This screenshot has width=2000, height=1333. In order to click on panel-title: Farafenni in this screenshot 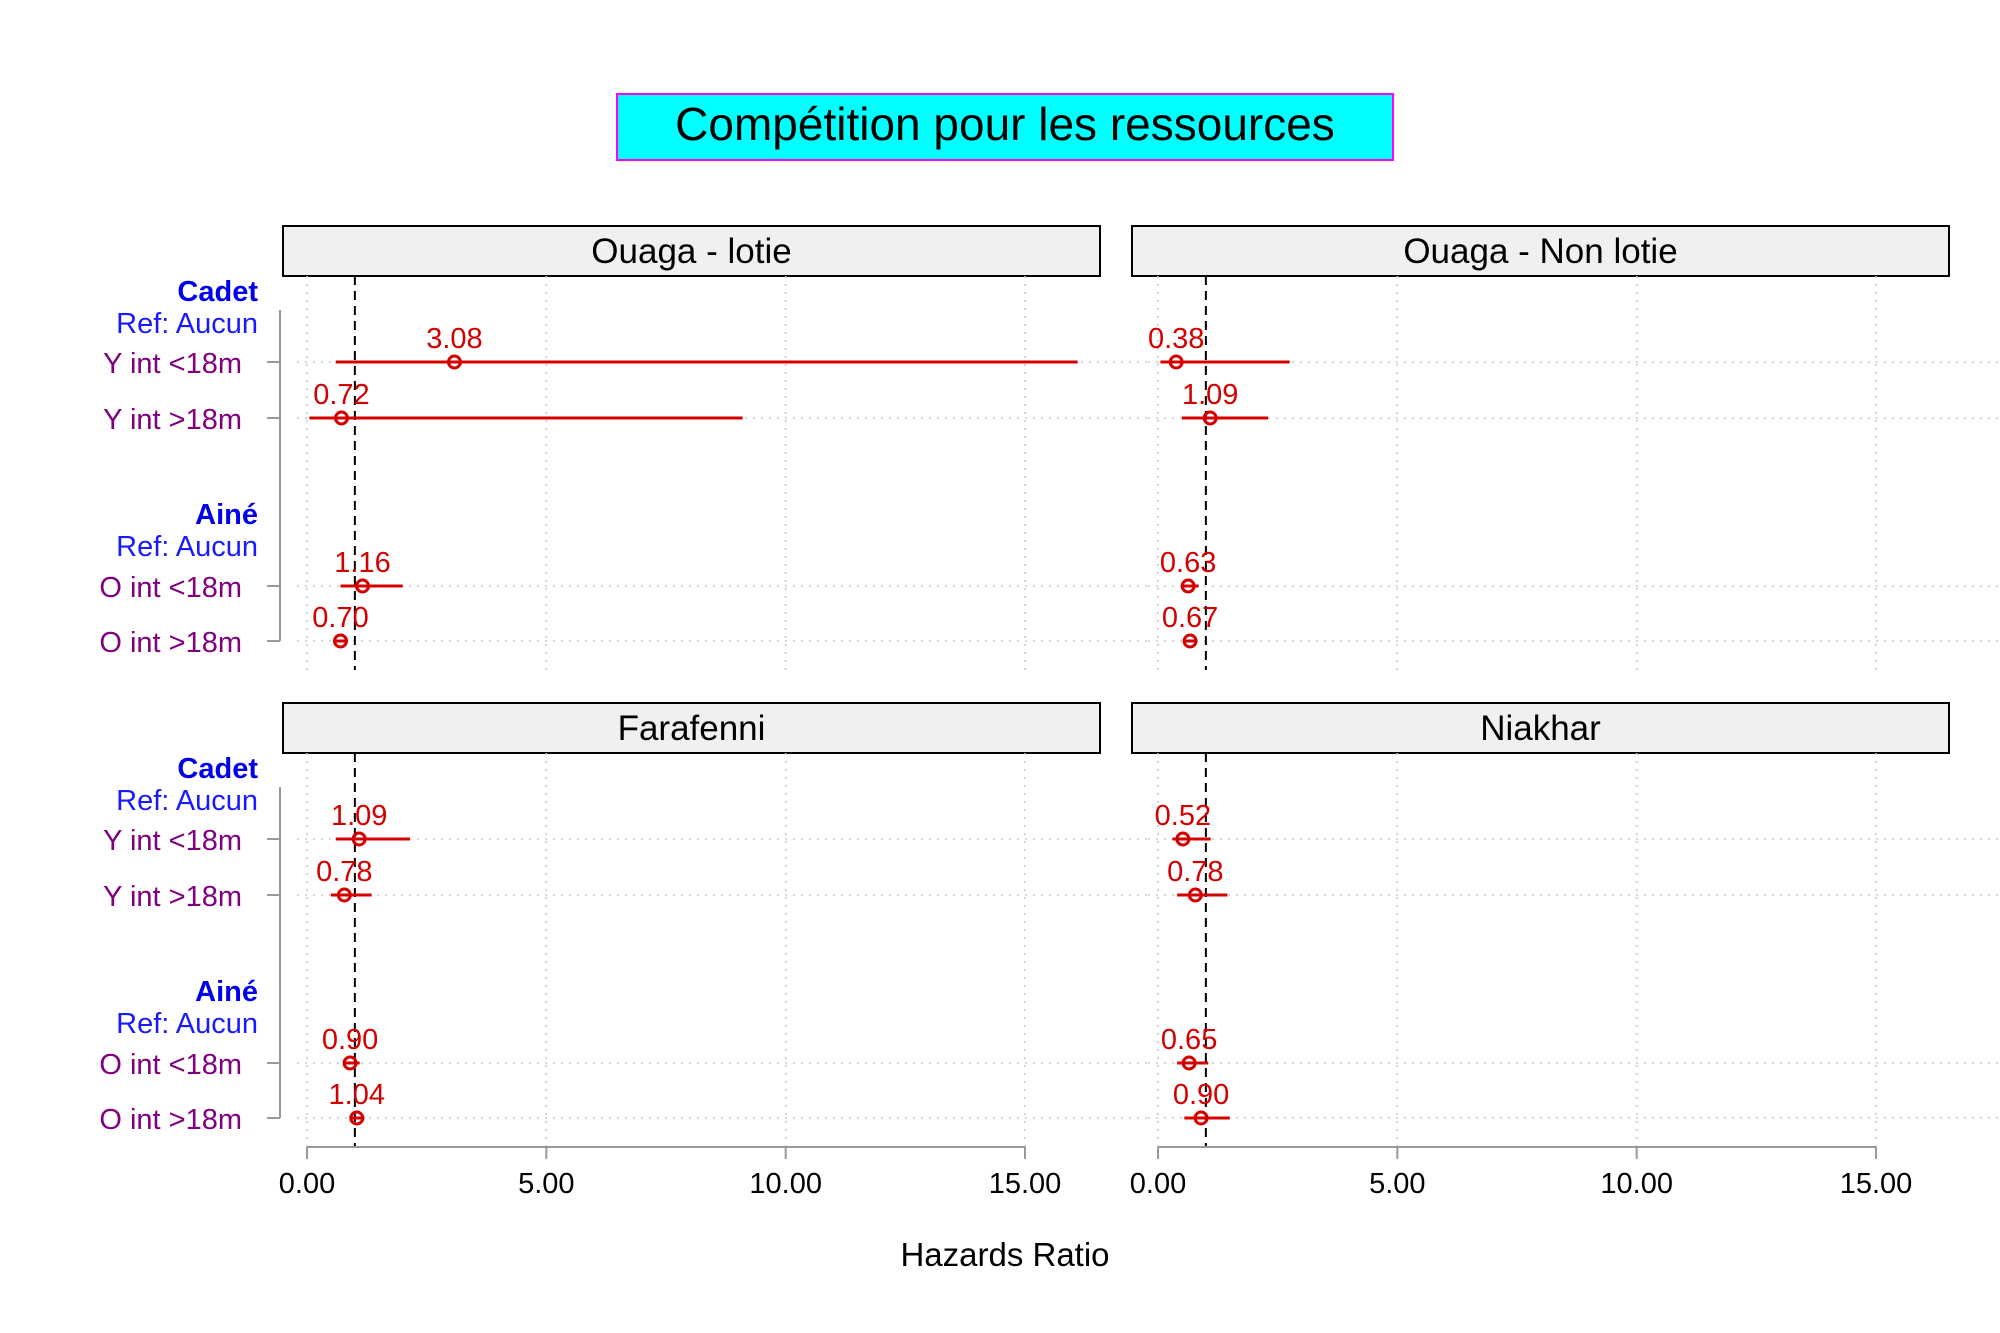, I will do `click(692, 728)`.